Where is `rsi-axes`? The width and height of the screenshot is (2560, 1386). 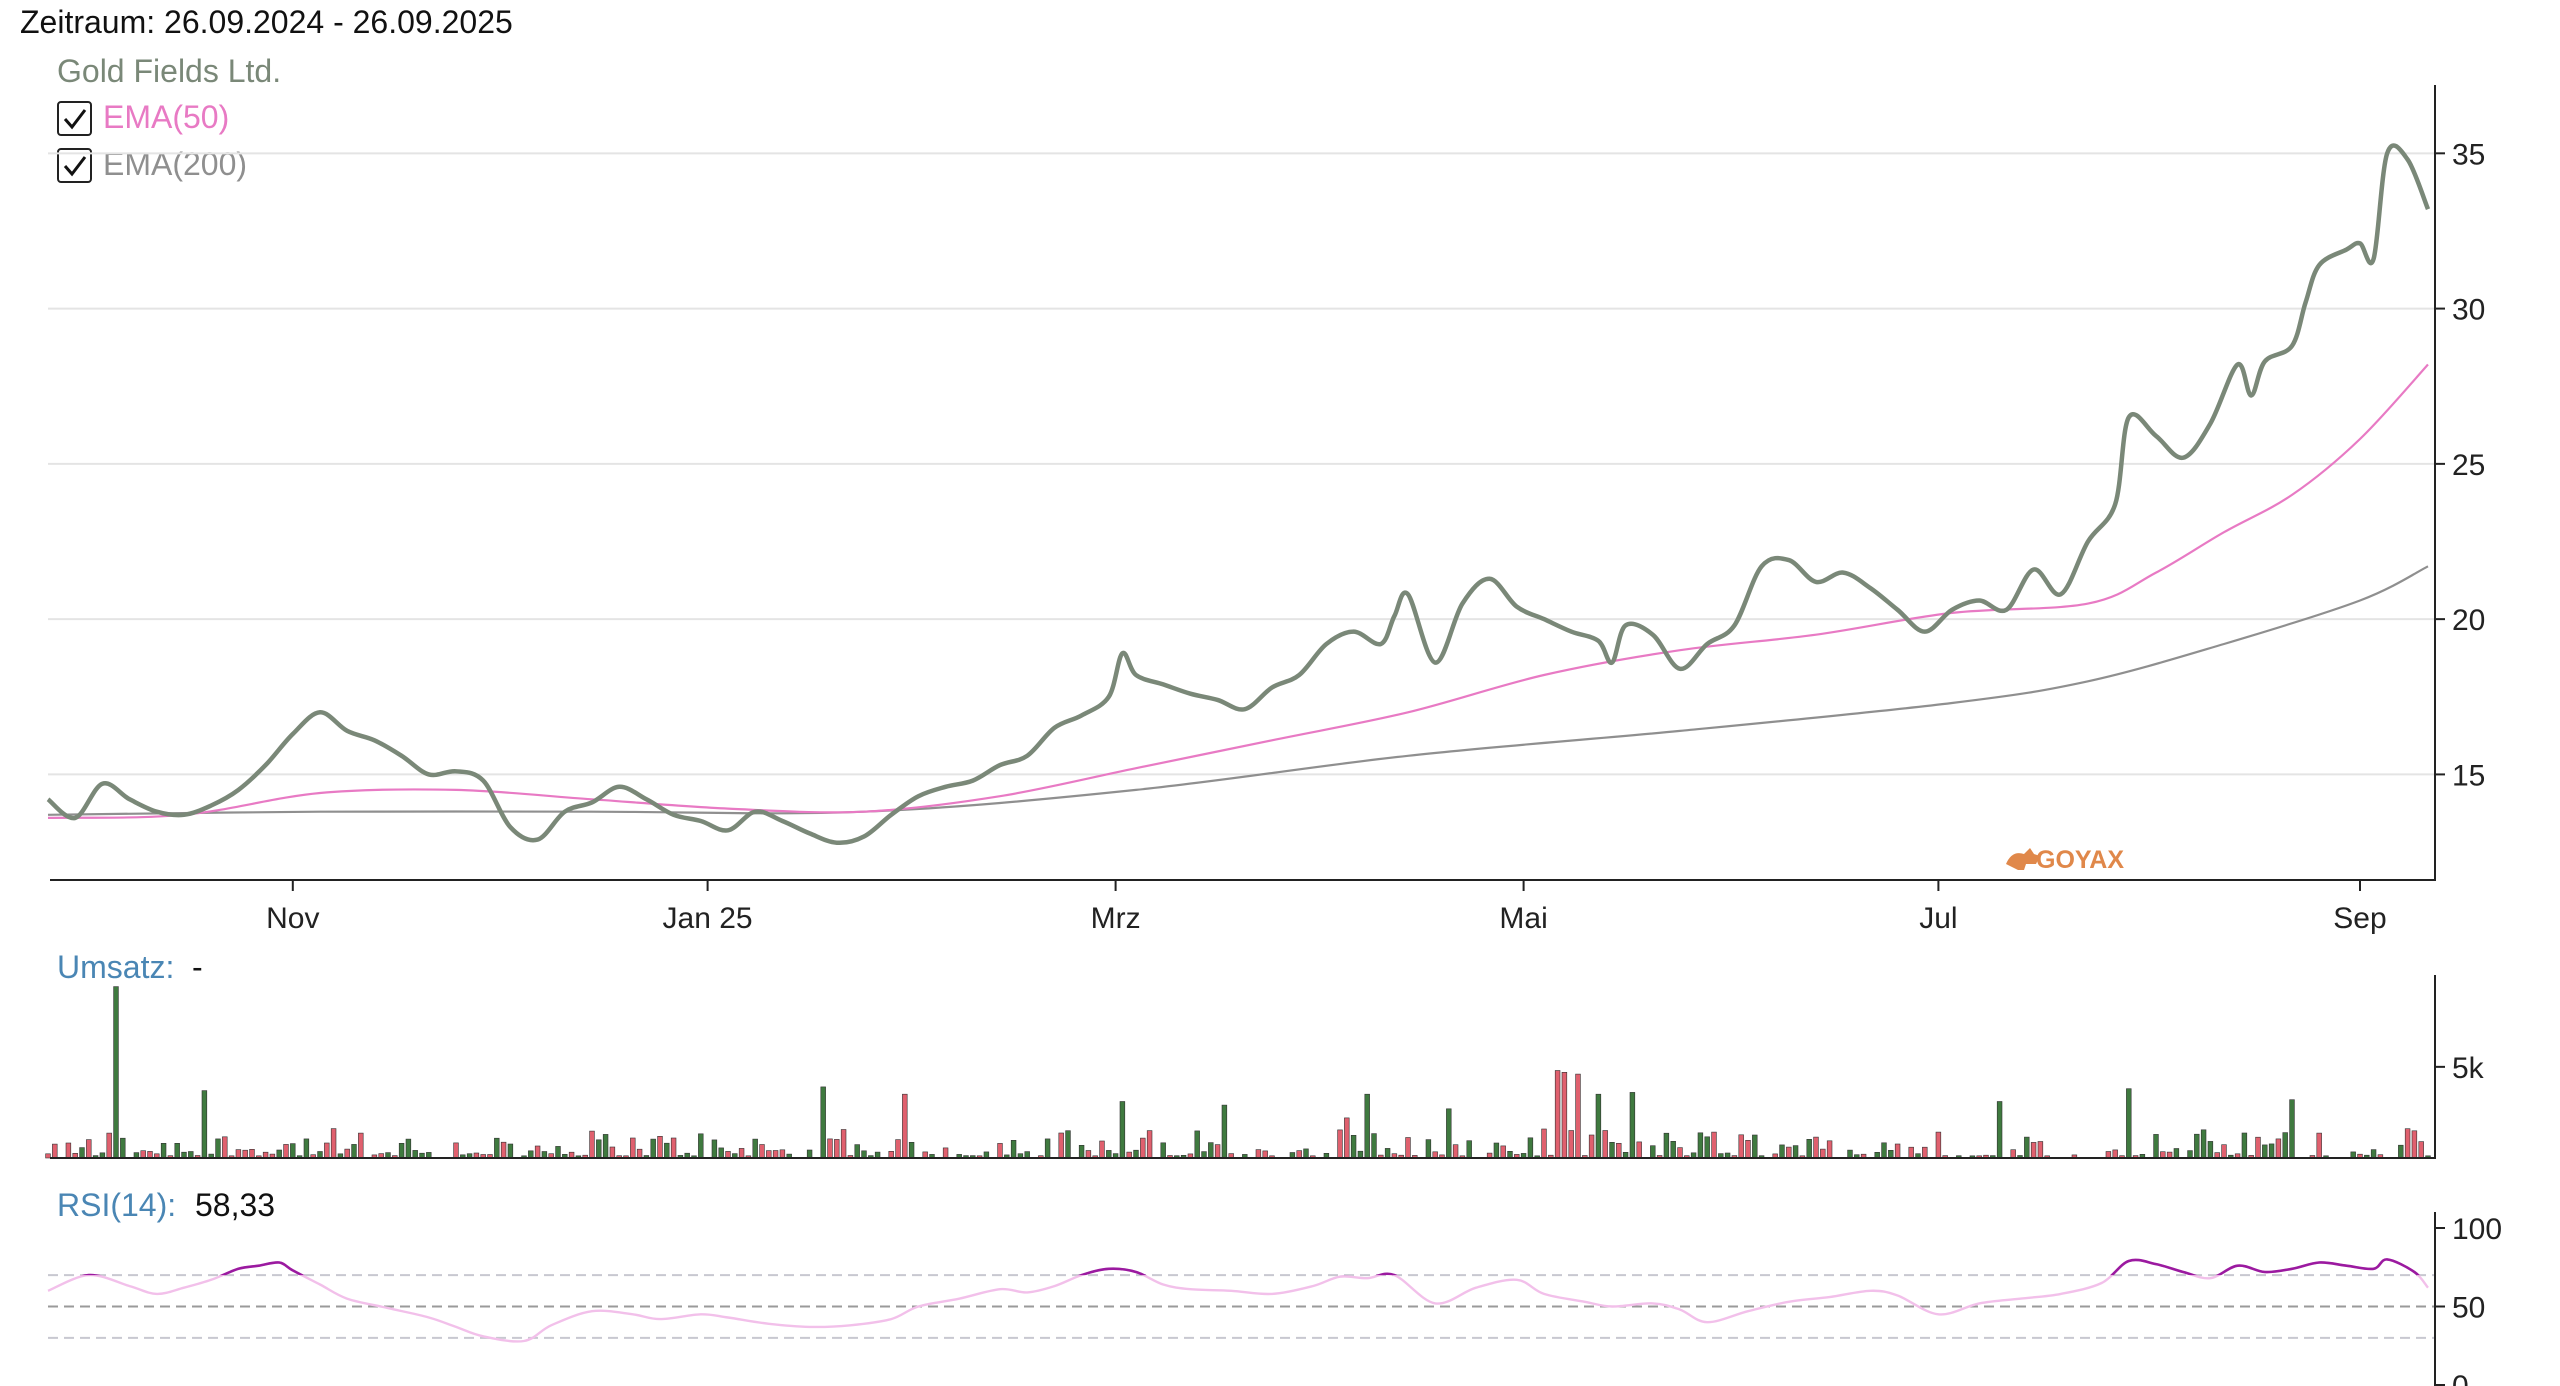
rsi-axes is located at coordinates (2435, 1299).